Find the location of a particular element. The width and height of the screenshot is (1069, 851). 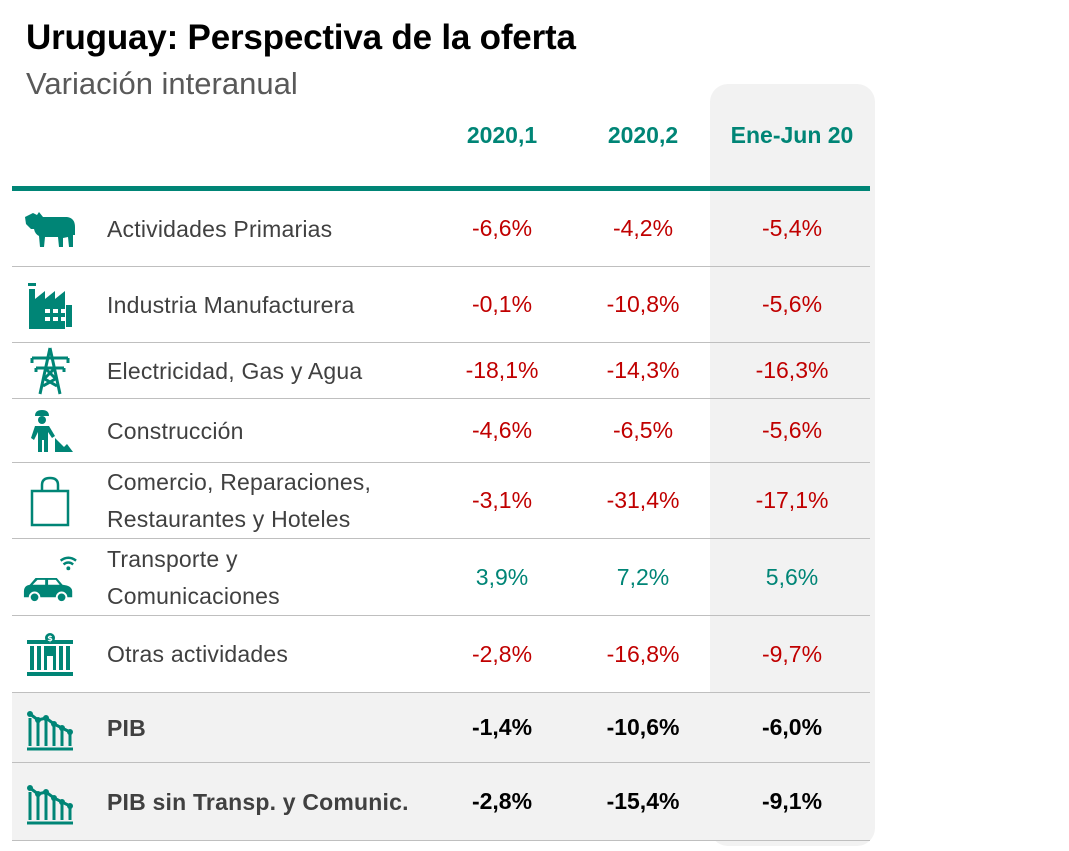

header-divider is located at coordinates (441, 188).